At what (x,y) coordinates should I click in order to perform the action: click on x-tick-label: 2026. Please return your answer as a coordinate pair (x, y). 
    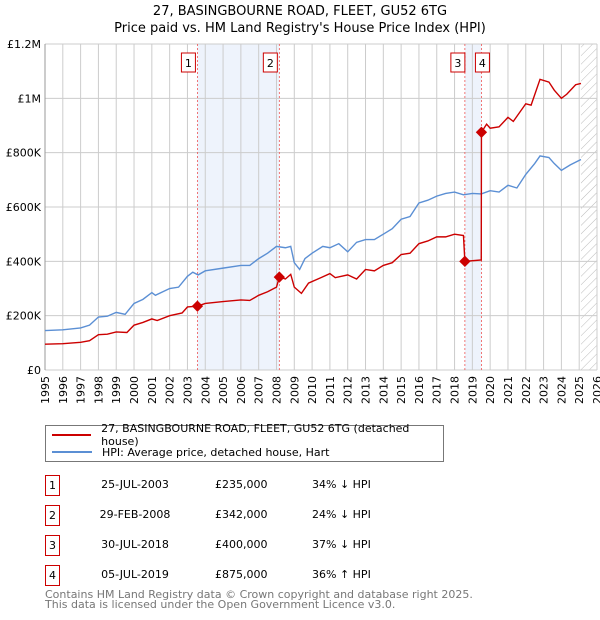
    Looking at the image, I should click on (595, 390).